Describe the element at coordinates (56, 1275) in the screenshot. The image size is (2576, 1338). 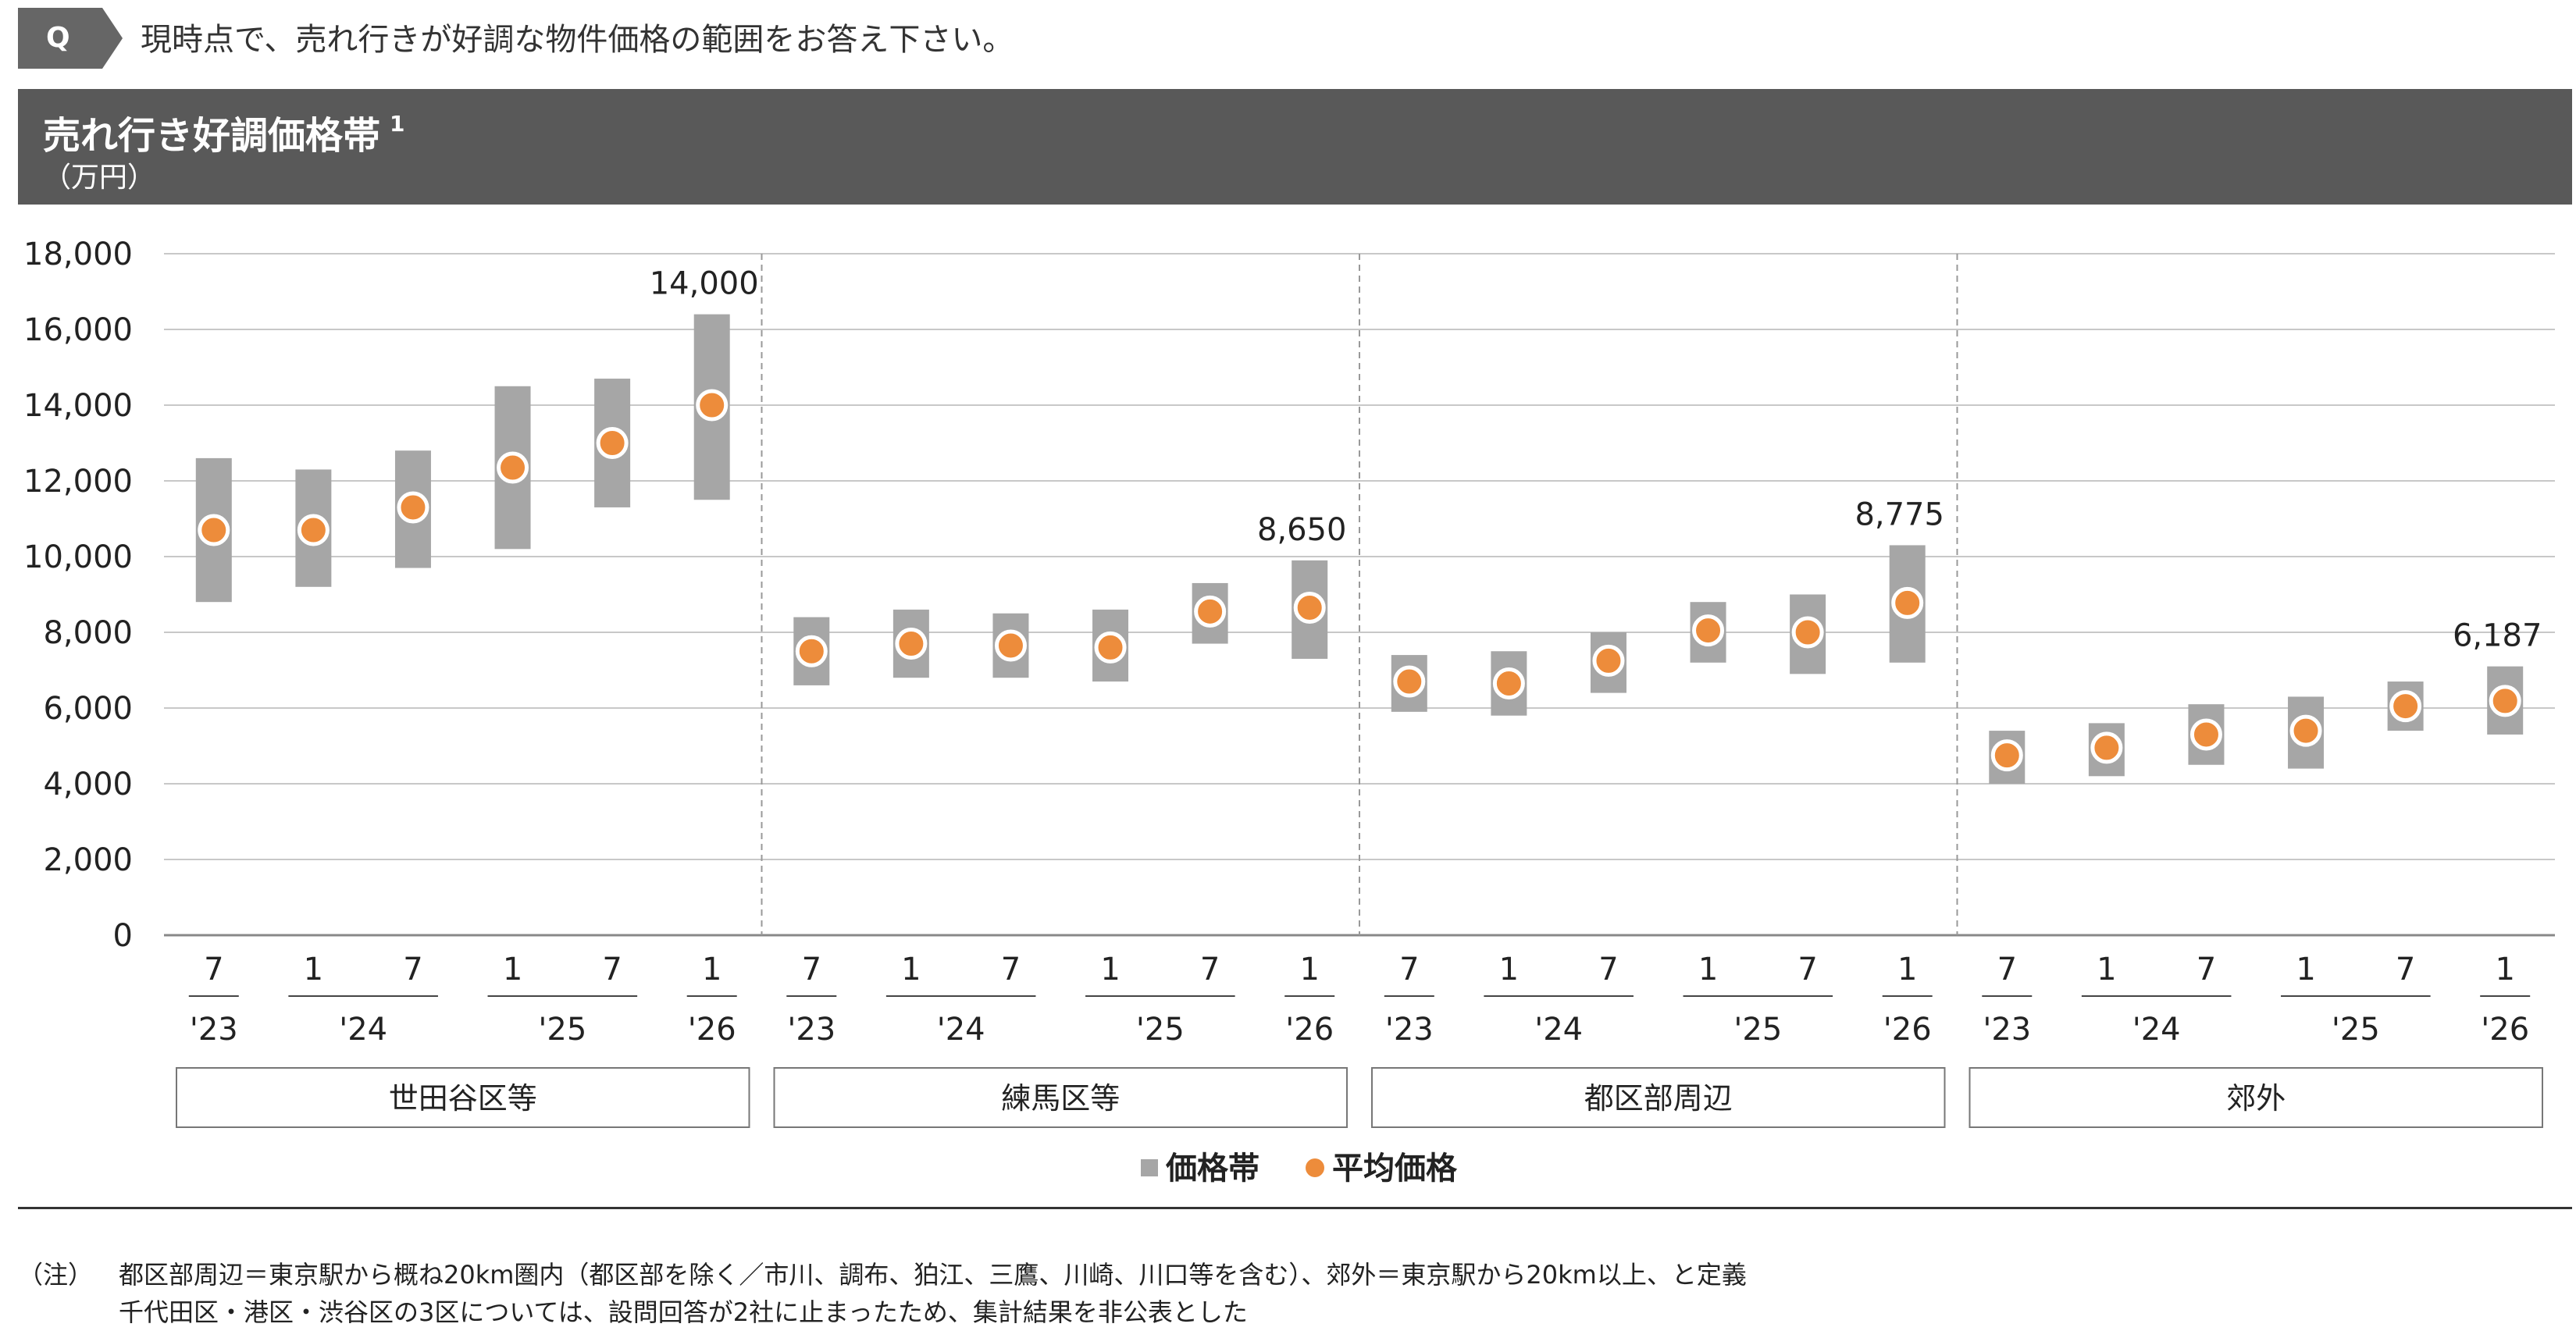
I see `note-label: （注）` at that location.